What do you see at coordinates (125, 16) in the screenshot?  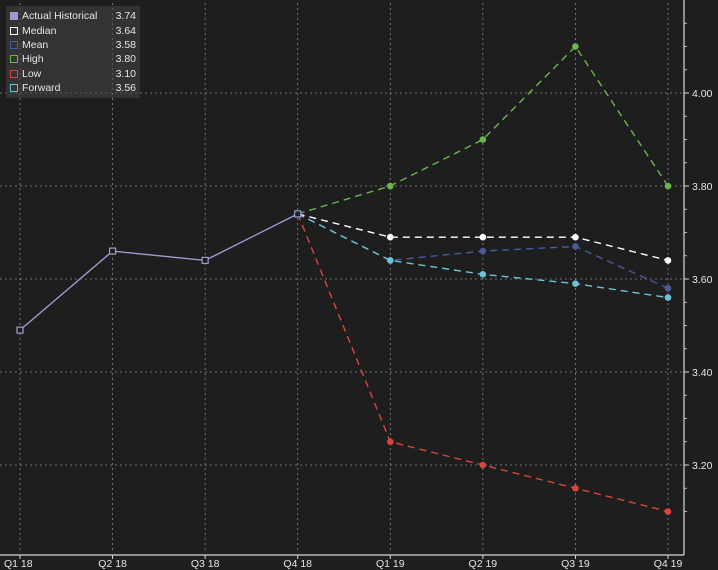 I see `legend-value: 3.74` at bounding box center [125, 16].